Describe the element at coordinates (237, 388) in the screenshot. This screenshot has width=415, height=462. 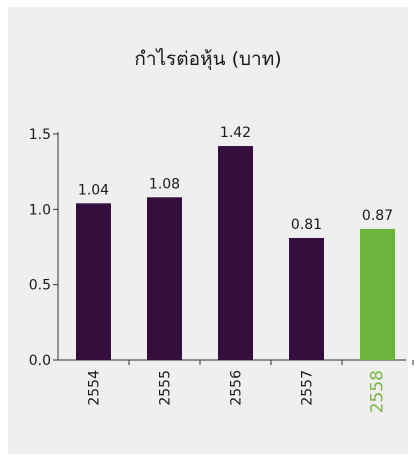
I see `x-tick-label: 2556` at that location.